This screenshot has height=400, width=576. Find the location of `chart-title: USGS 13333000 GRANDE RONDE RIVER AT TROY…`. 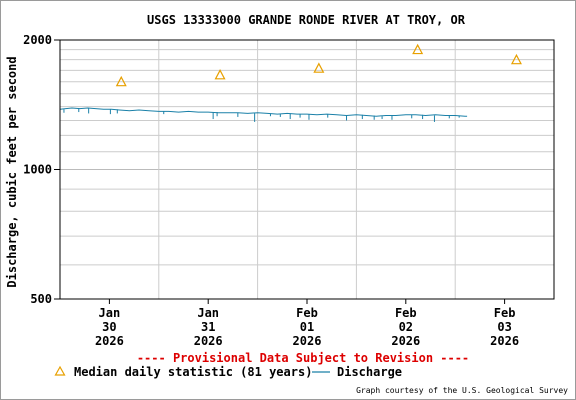

chart-title: USGS 13333000 GRANDE RONDE RIVER AT TROY… is located at coordinates (306, 20).